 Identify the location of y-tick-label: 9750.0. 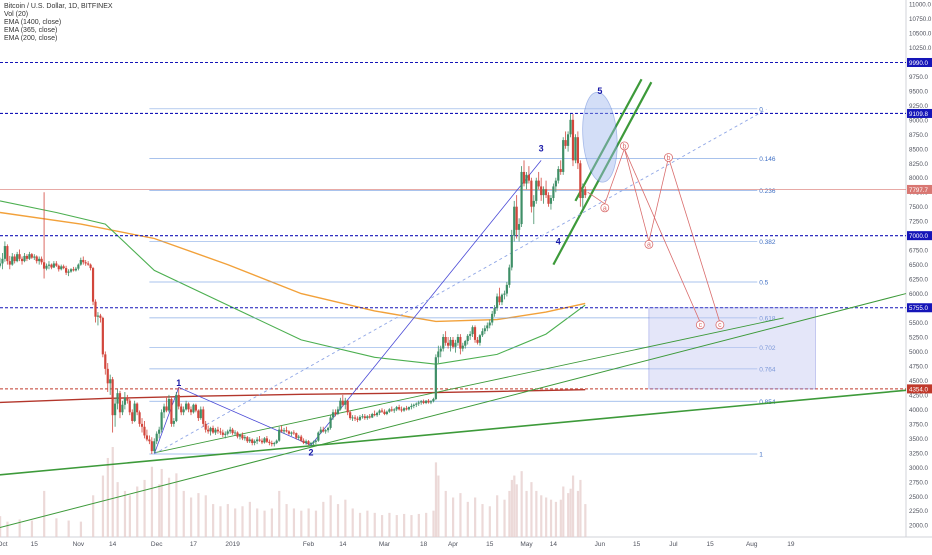
(918, 77).